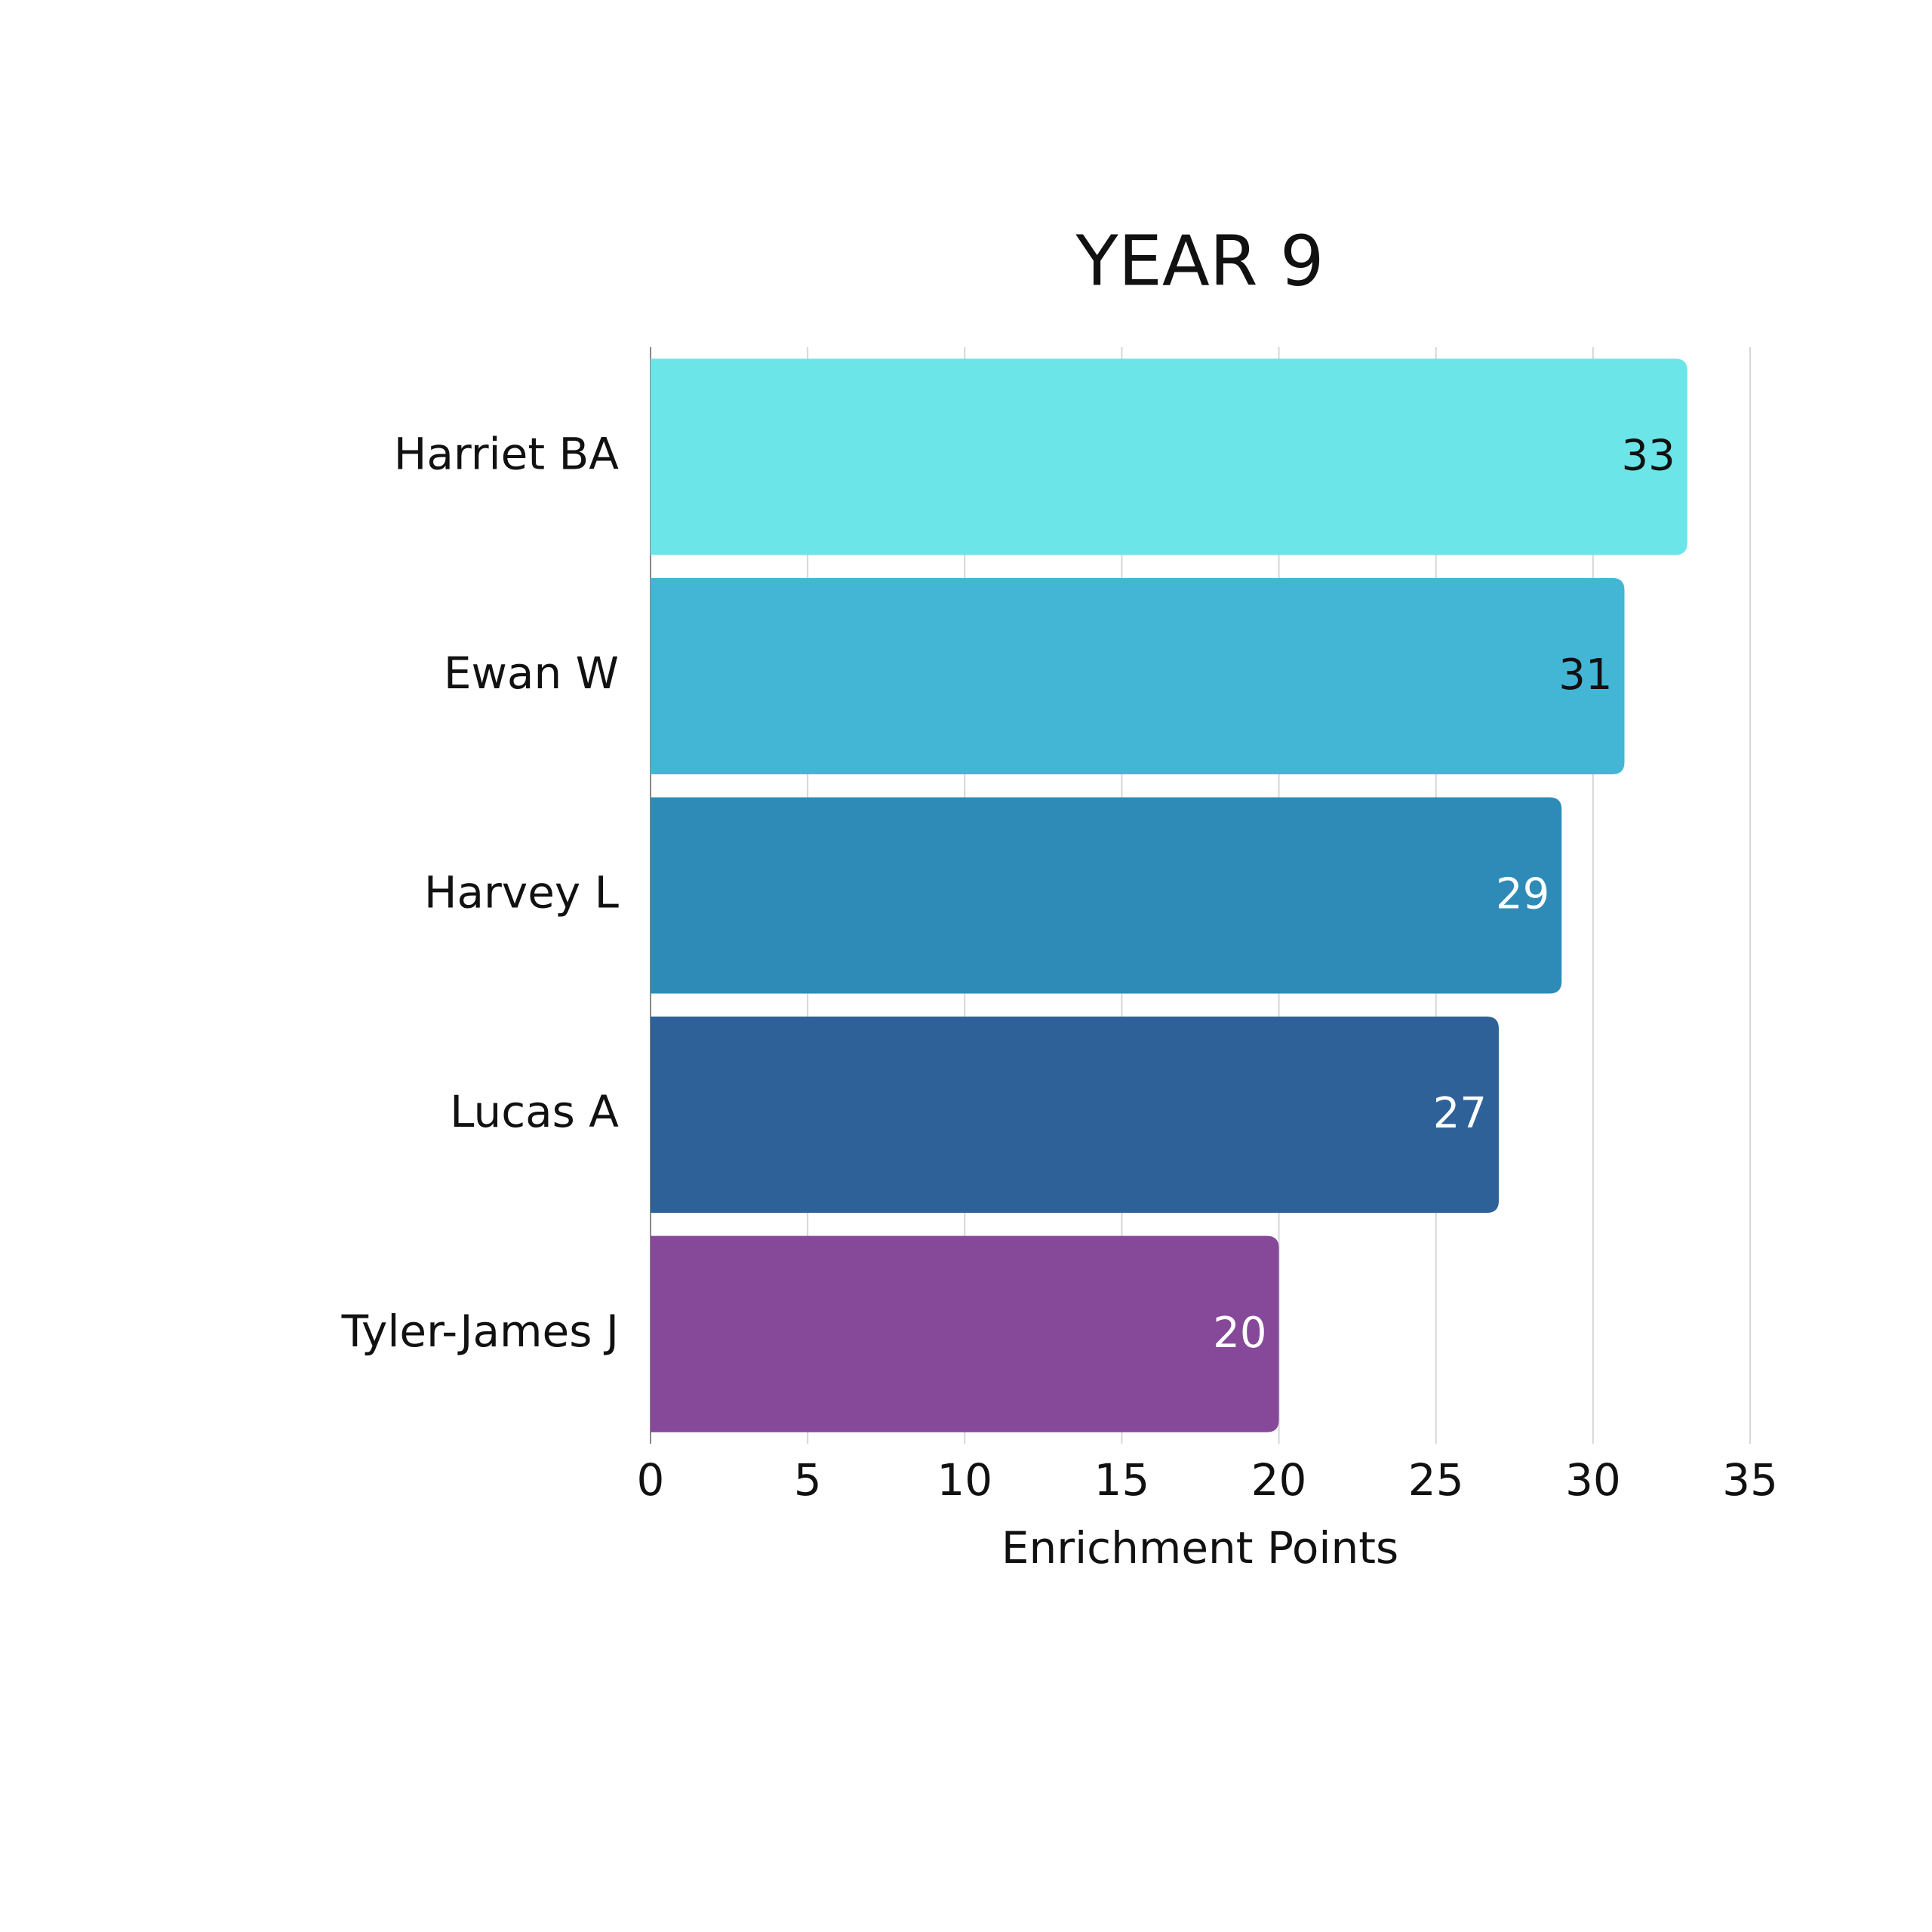 The height and width of the screenshot is (1932, 1932). What do you see at coordinates (1648, 455) in the screenshot?
I see `value-label: 33` at bounding box center [1648, 455].